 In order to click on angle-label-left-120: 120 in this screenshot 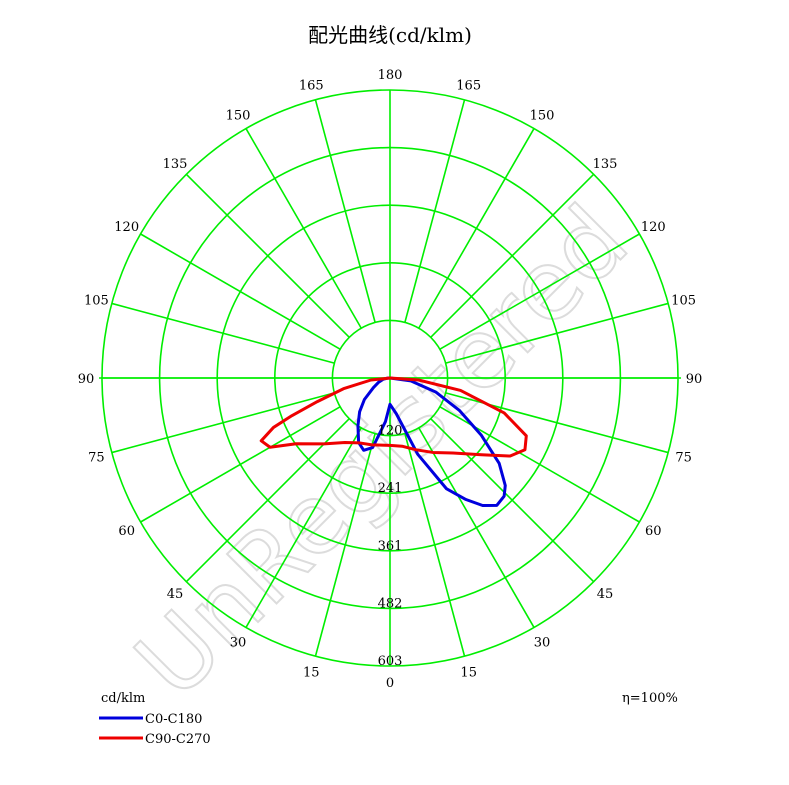, I will do `click(126, 227)`.